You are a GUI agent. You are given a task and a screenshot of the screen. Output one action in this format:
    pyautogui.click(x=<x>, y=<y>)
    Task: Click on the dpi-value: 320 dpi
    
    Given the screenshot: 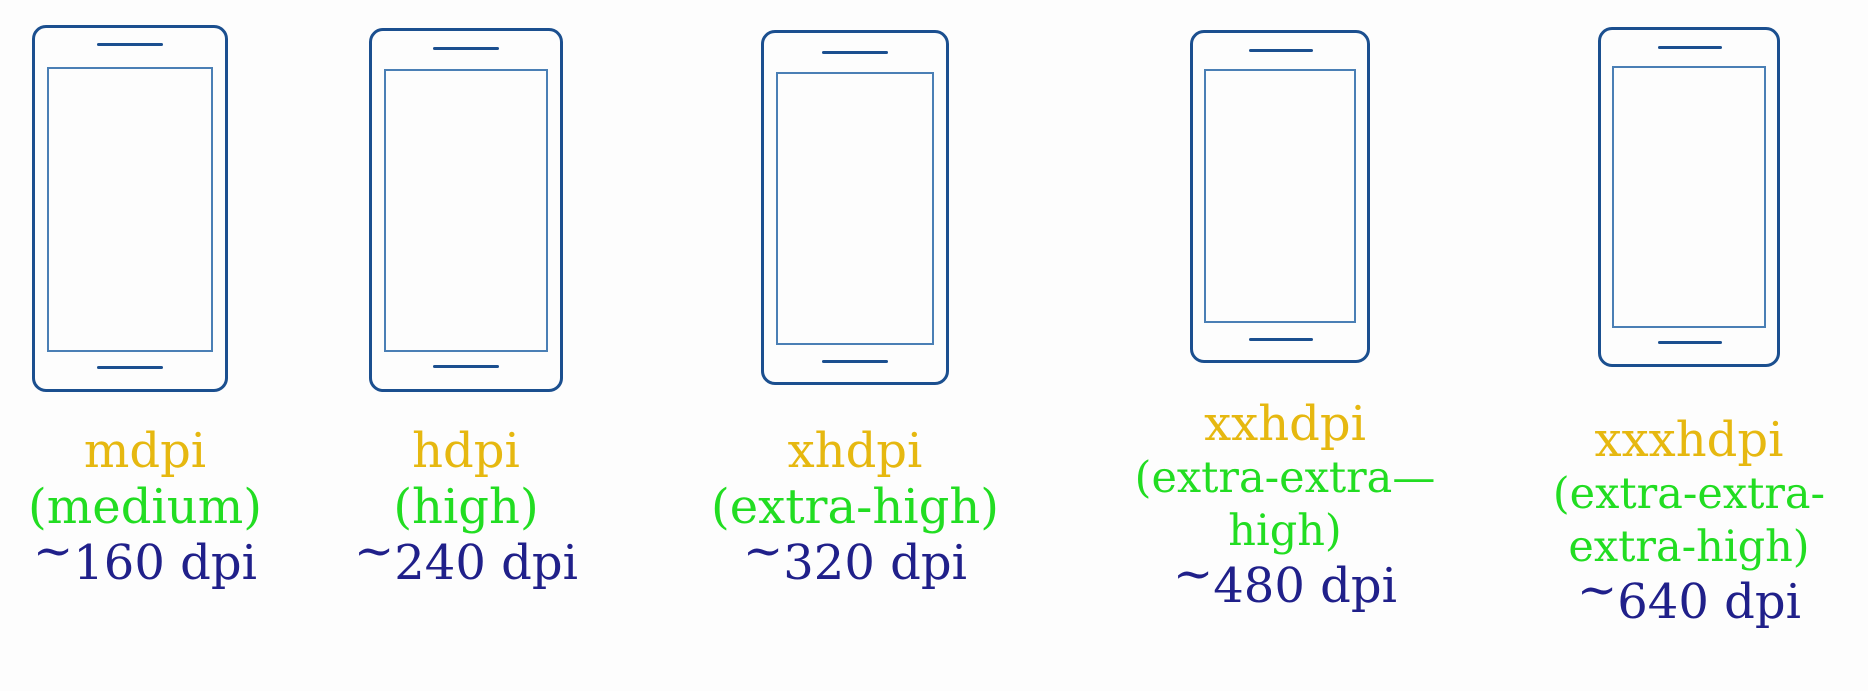 What is the action you would take?
    pyautogui.click(x=875, y=563)
    